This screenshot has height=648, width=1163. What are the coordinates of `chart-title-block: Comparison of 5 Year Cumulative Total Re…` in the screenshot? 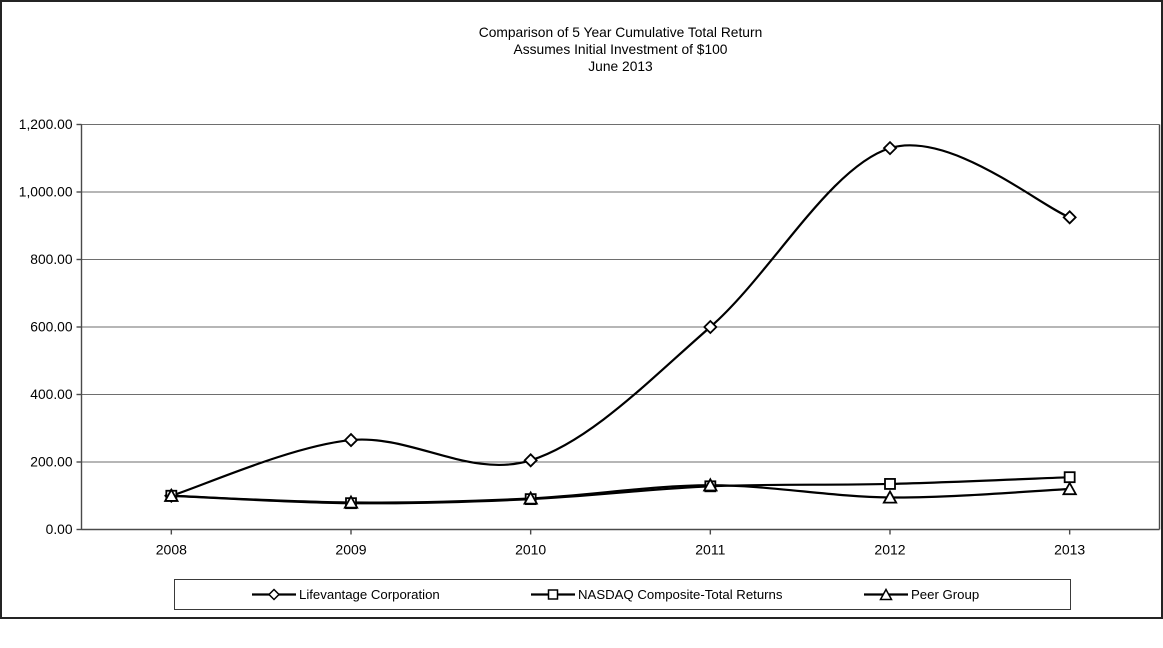 It's located at (620, 49).